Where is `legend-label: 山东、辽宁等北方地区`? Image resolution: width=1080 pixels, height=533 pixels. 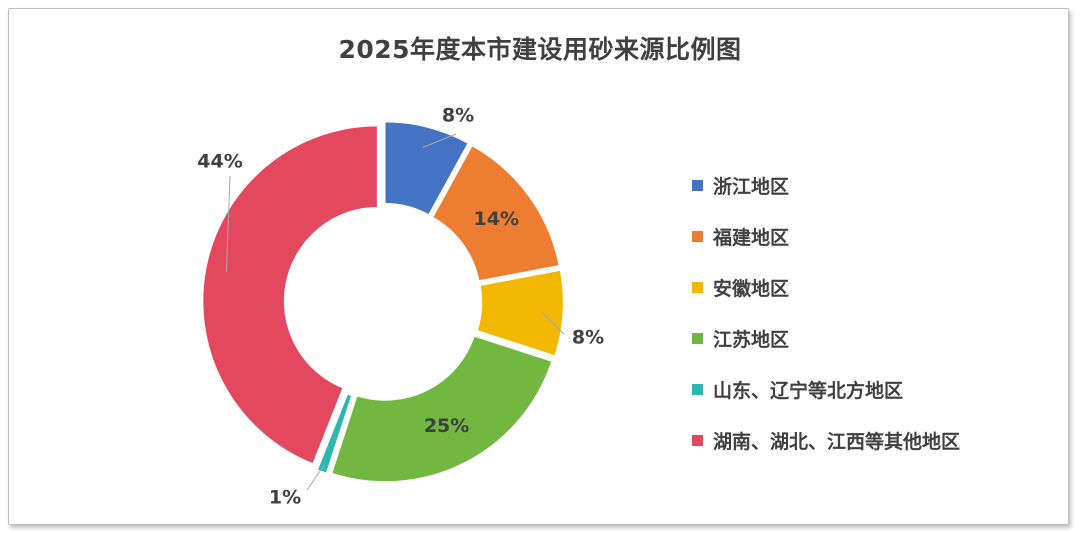 legend-label: 山东、辽宁等北方地区 is located at coordinates (808, 391).